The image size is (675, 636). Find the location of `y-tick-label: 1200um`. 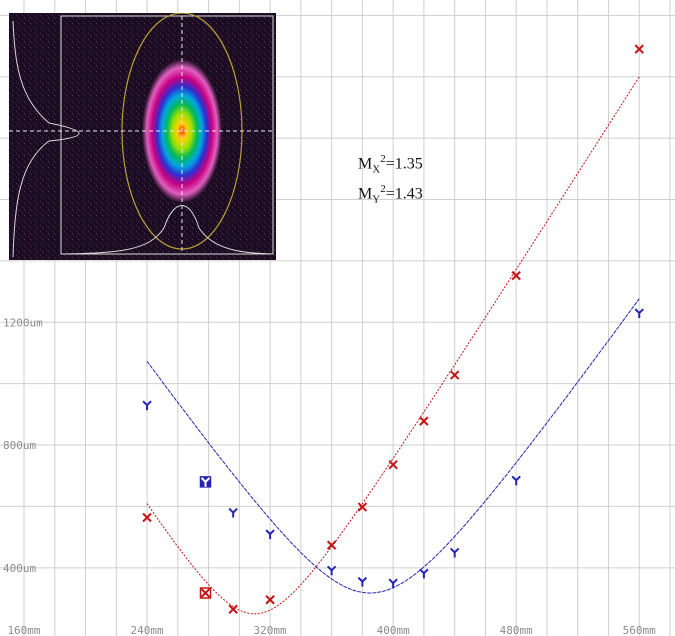

y-tick-label: 1200um is located at coordinates (23, 322).